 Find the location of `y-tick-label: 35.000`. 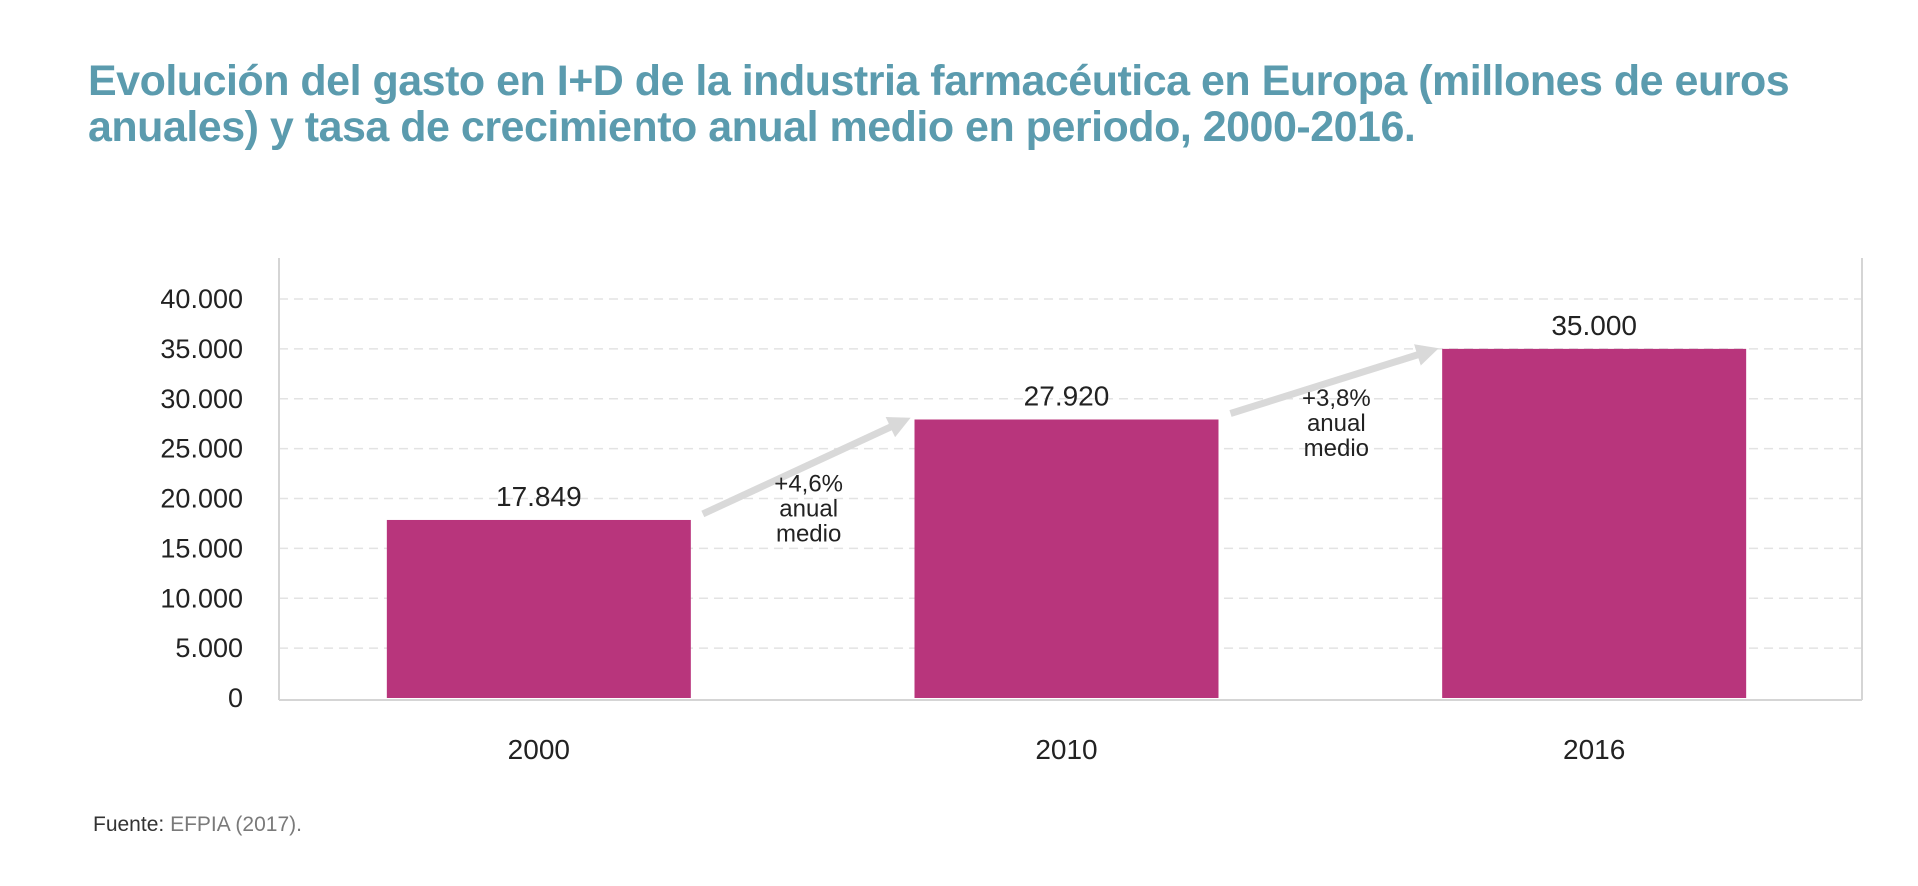

y-tick-label: 35.000 is located at coordinates (201, 349).